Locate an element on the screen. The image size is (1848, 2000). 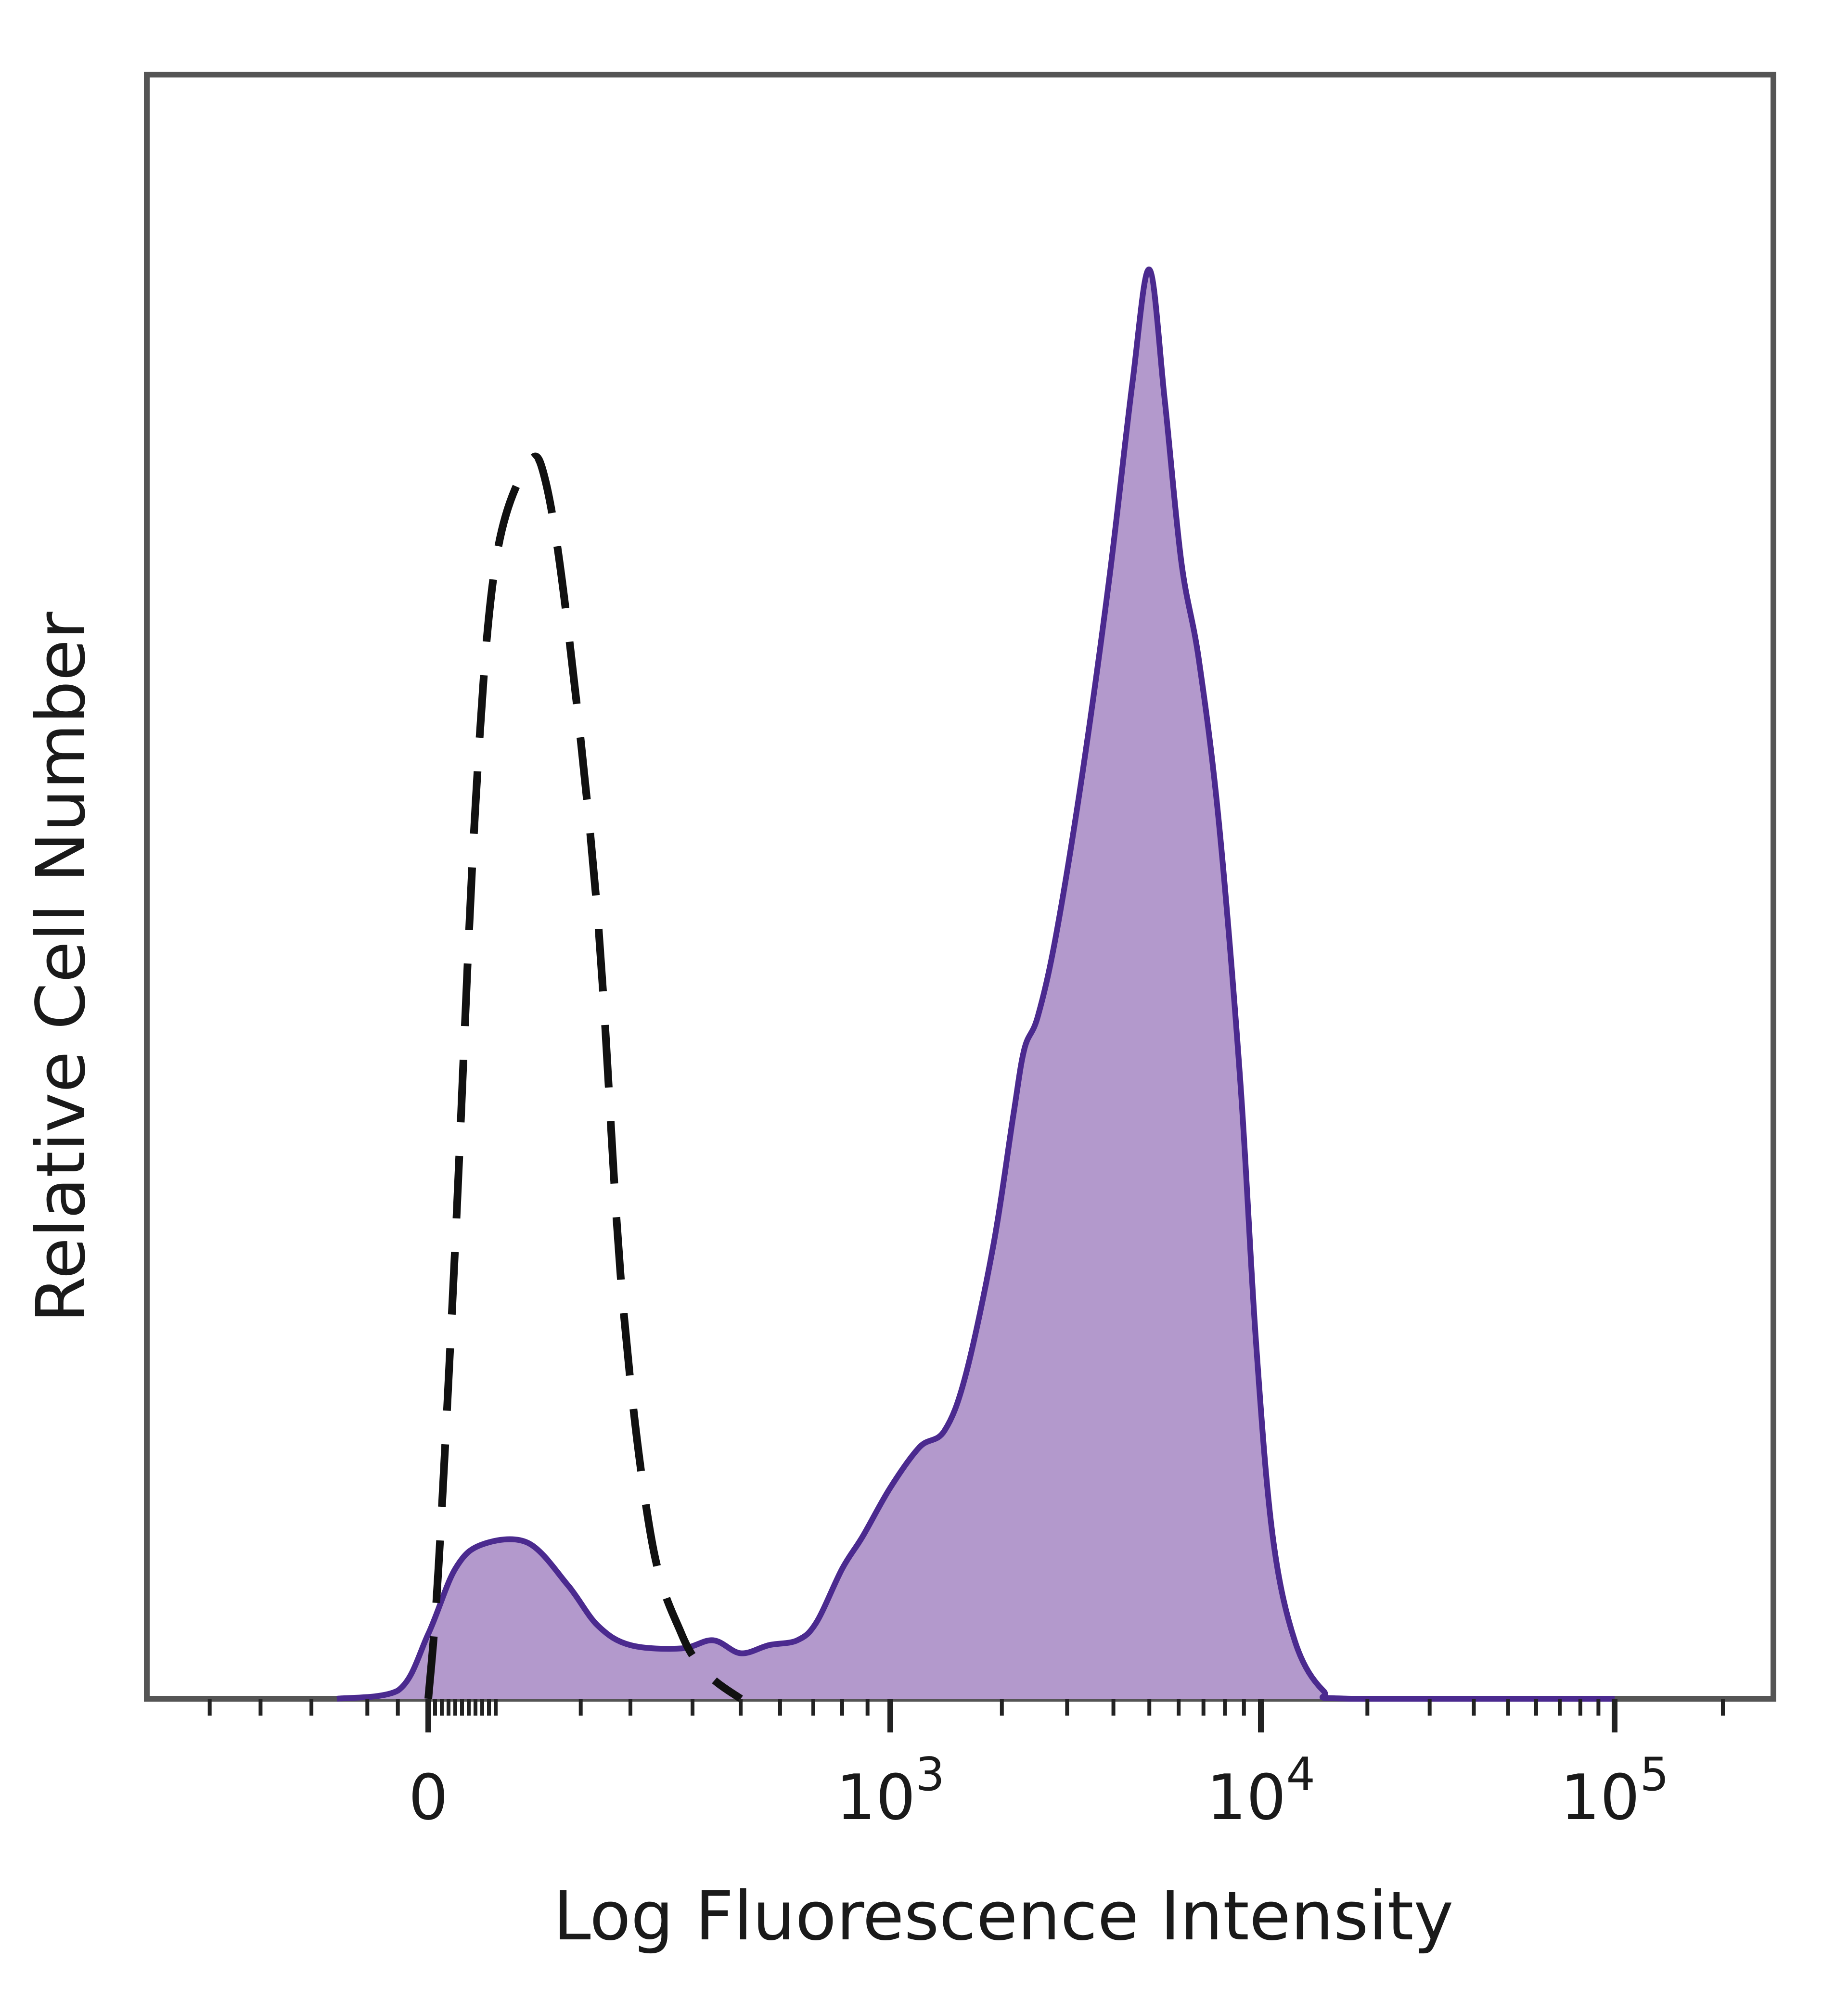
control-histogram-line is located at coordinates (583, 1077).